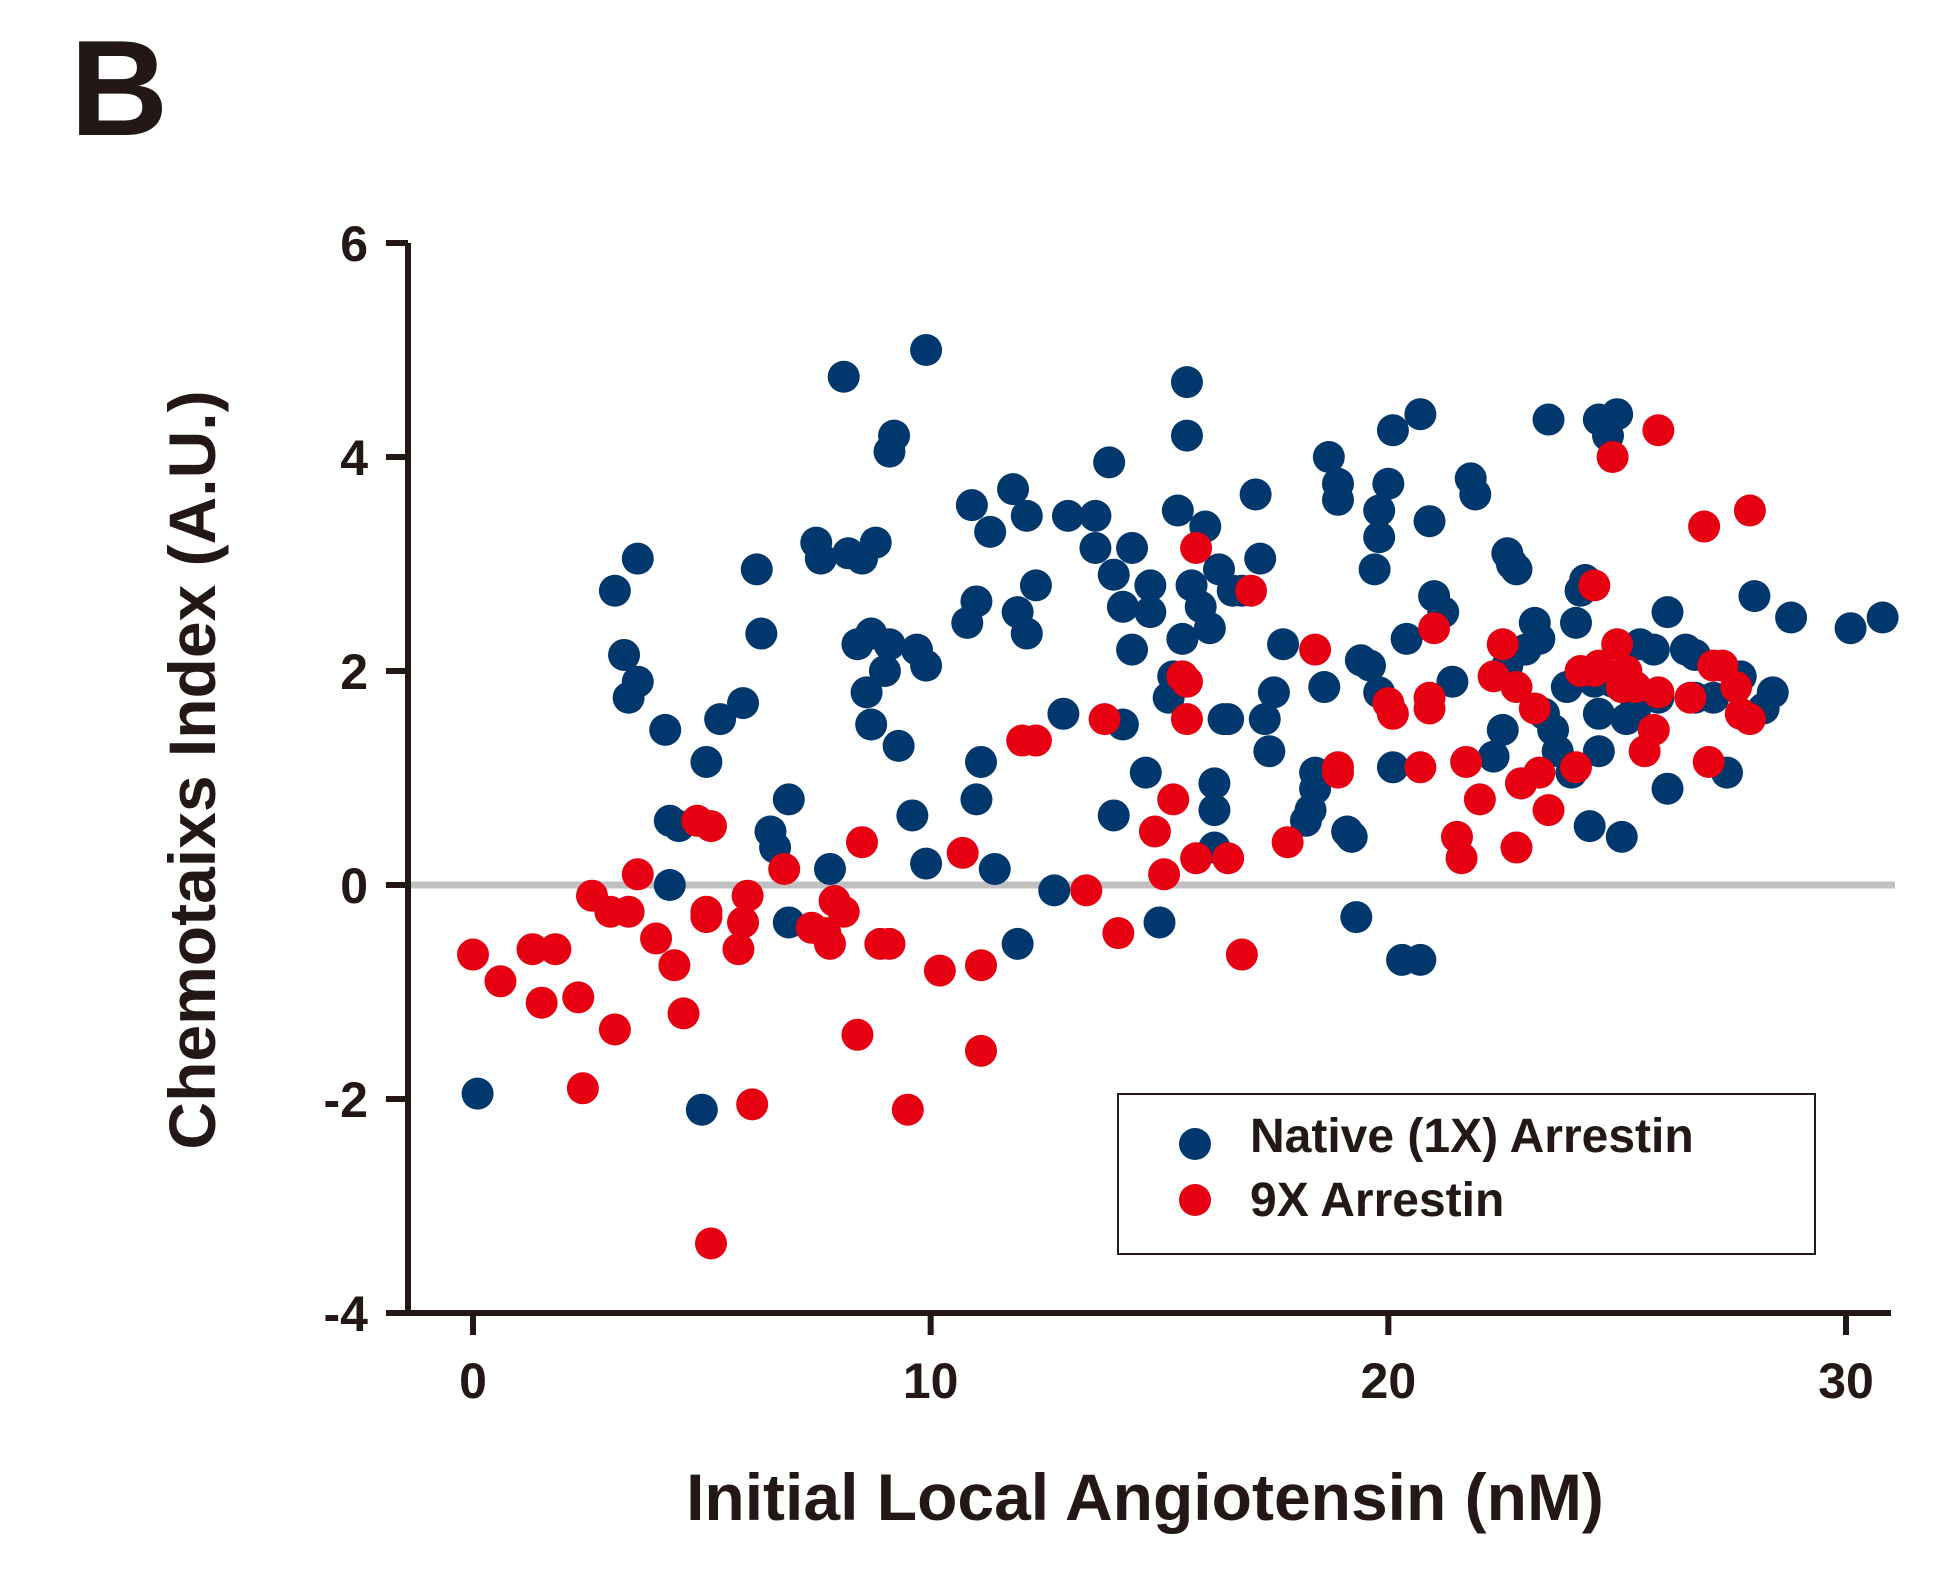 The image size is (1953, 1578). I want to click on x-tick-label: 10, so click(931, 1381).